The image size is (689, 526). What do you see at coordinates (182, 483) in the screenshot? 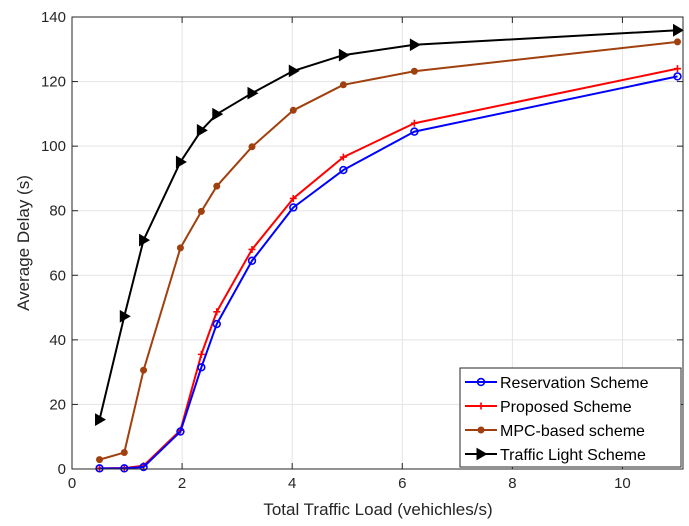
I see `x-tick-label: 2` at bounding box center [182, 483].